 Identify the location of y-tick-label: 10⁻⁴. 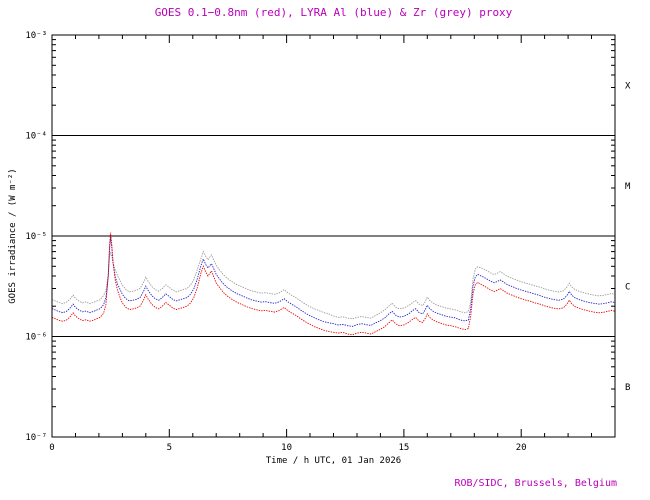
(36, 137).